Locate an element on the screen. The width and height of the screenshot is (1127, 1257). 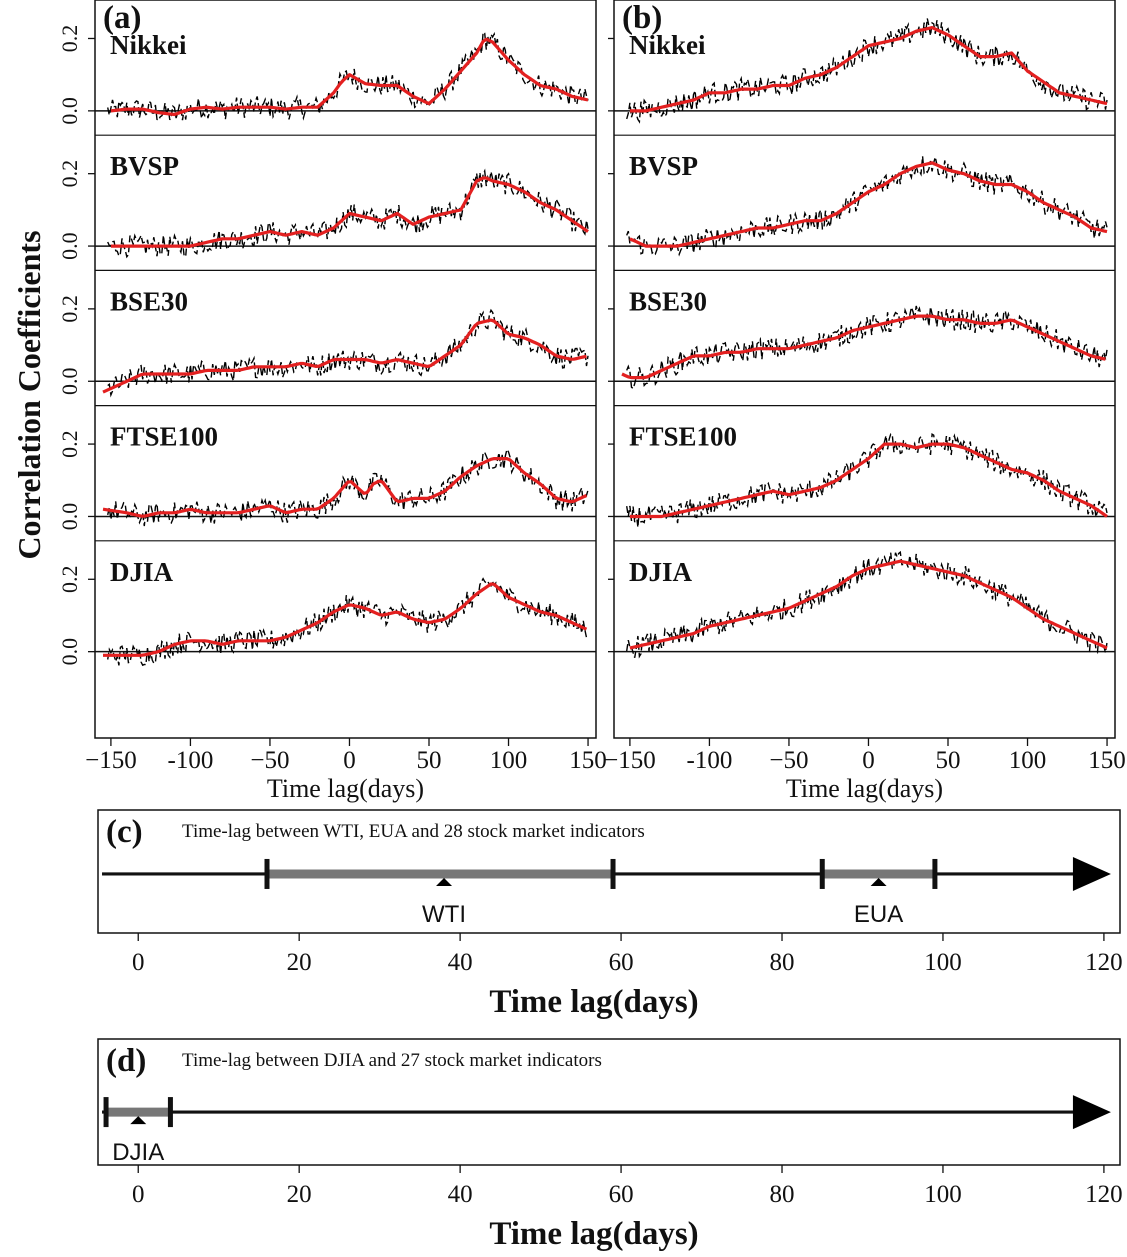
row-ftse100: 0.0 0.2 FTSE100 is located at coordinates (326, 468).